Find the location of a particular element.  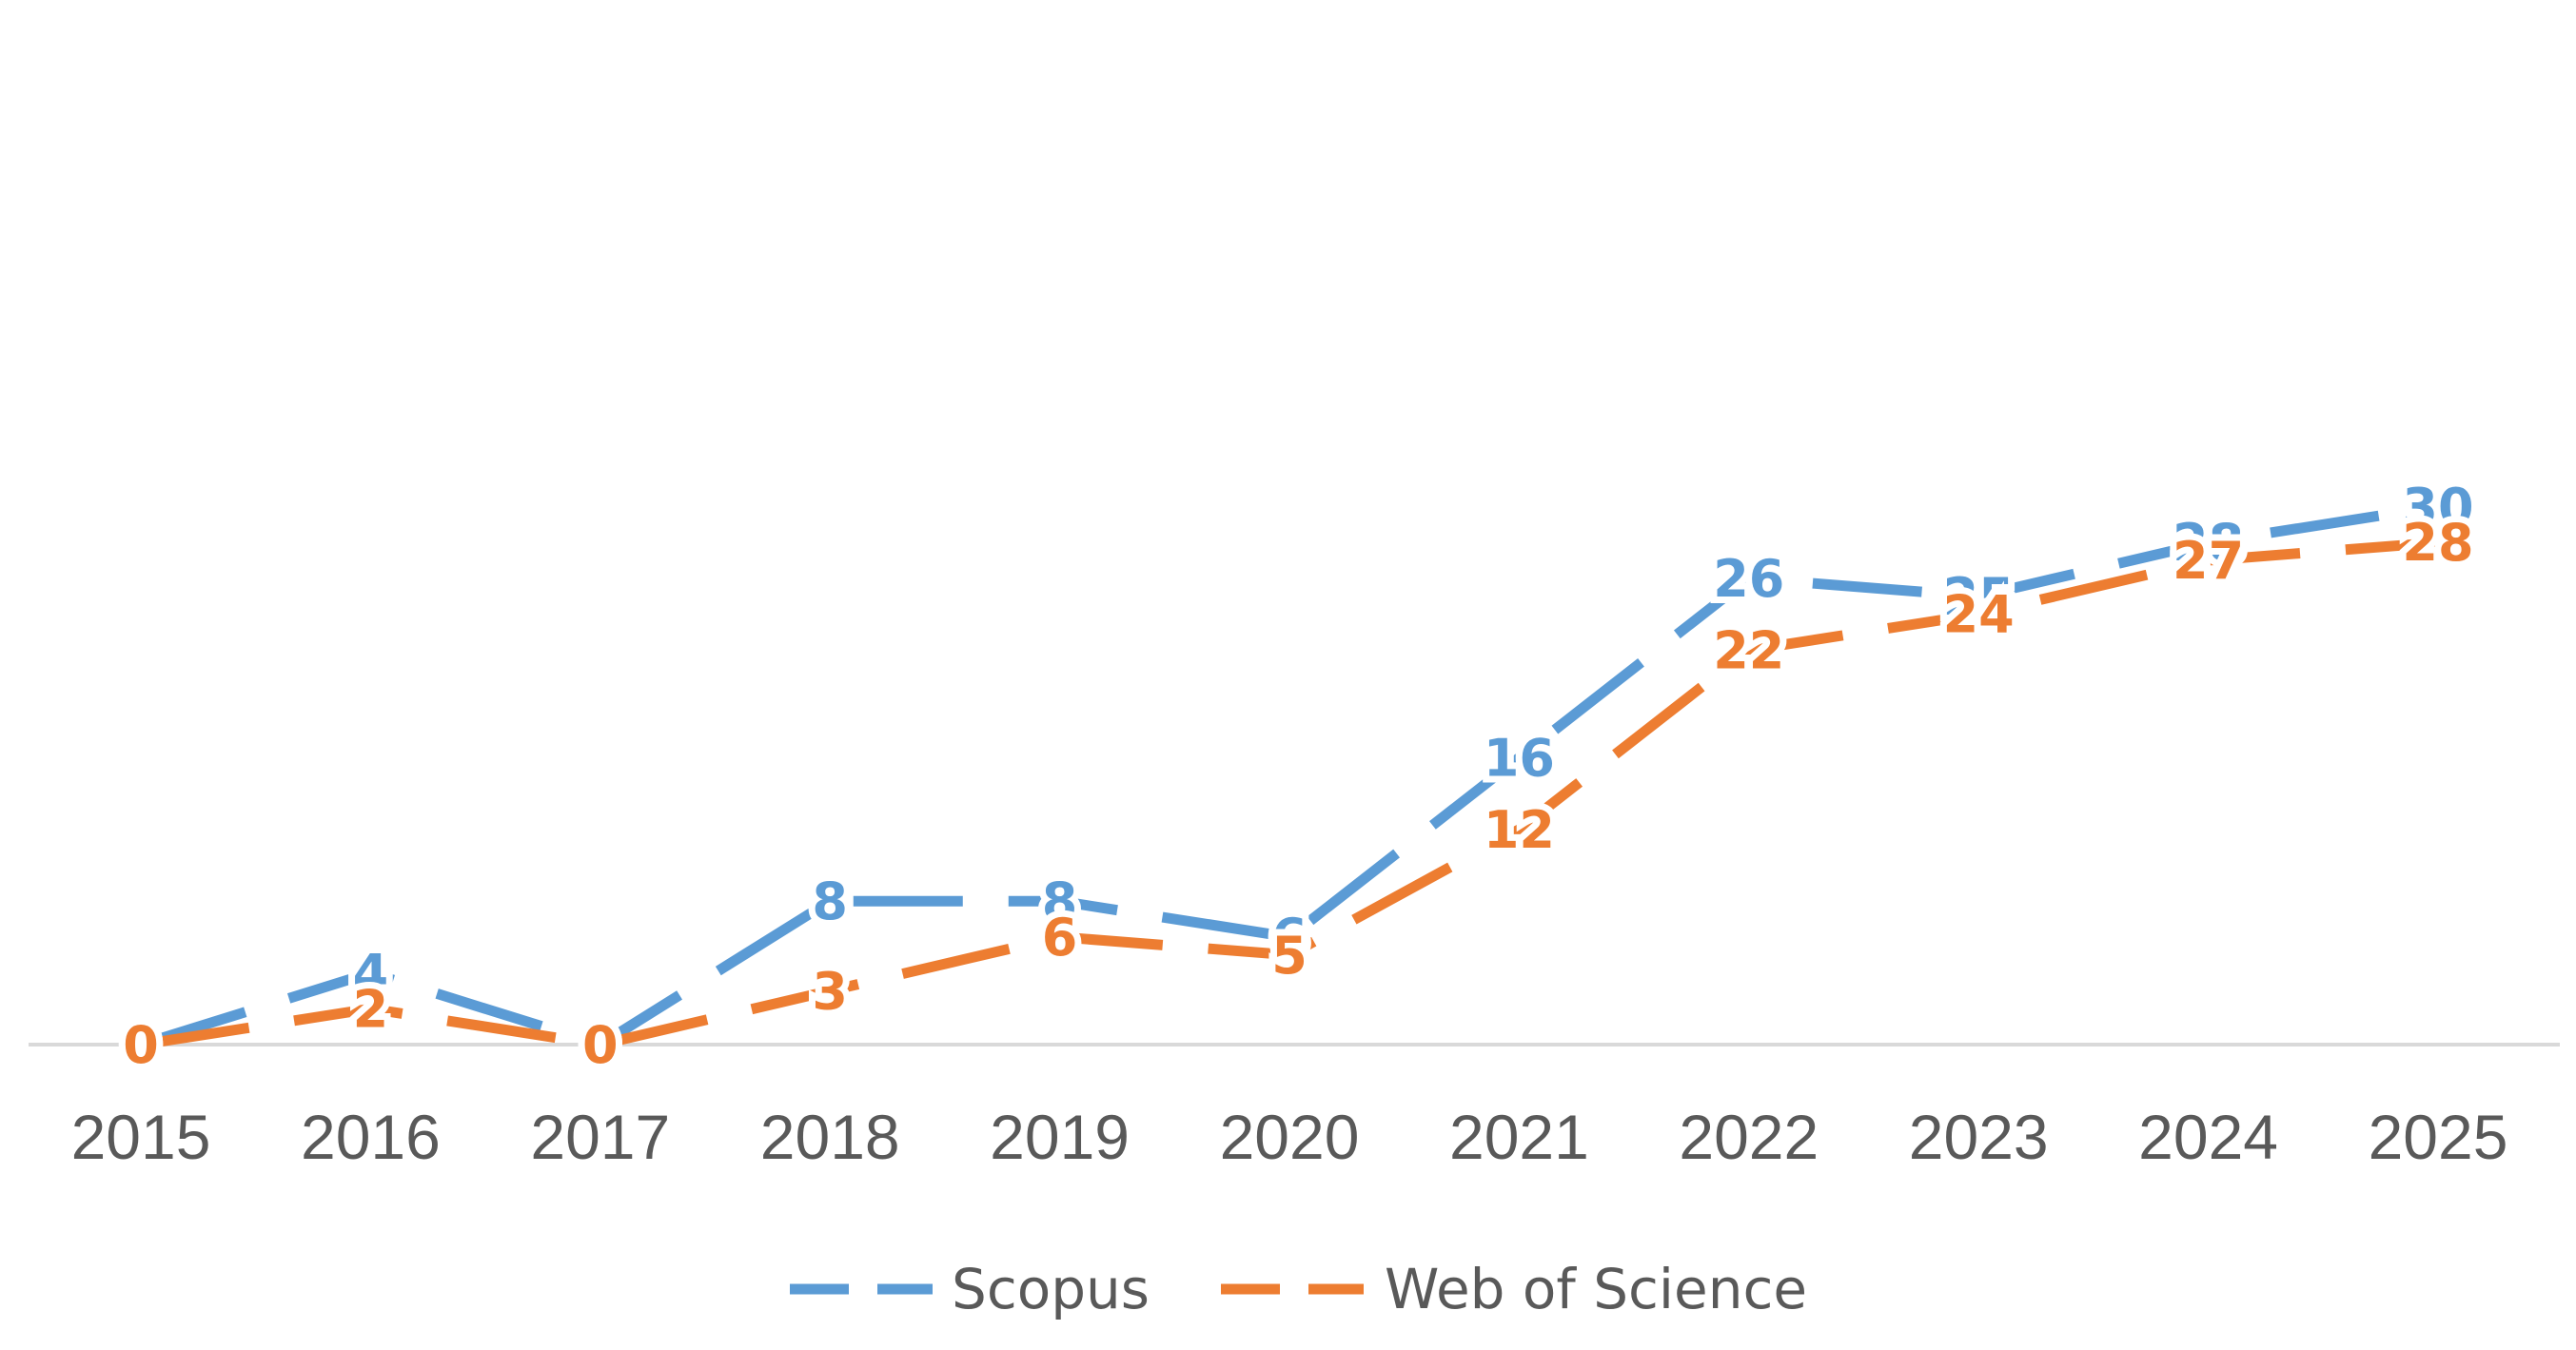

legend-label-web-of-science: Web of Science is located at coordinates (1596, 1289).